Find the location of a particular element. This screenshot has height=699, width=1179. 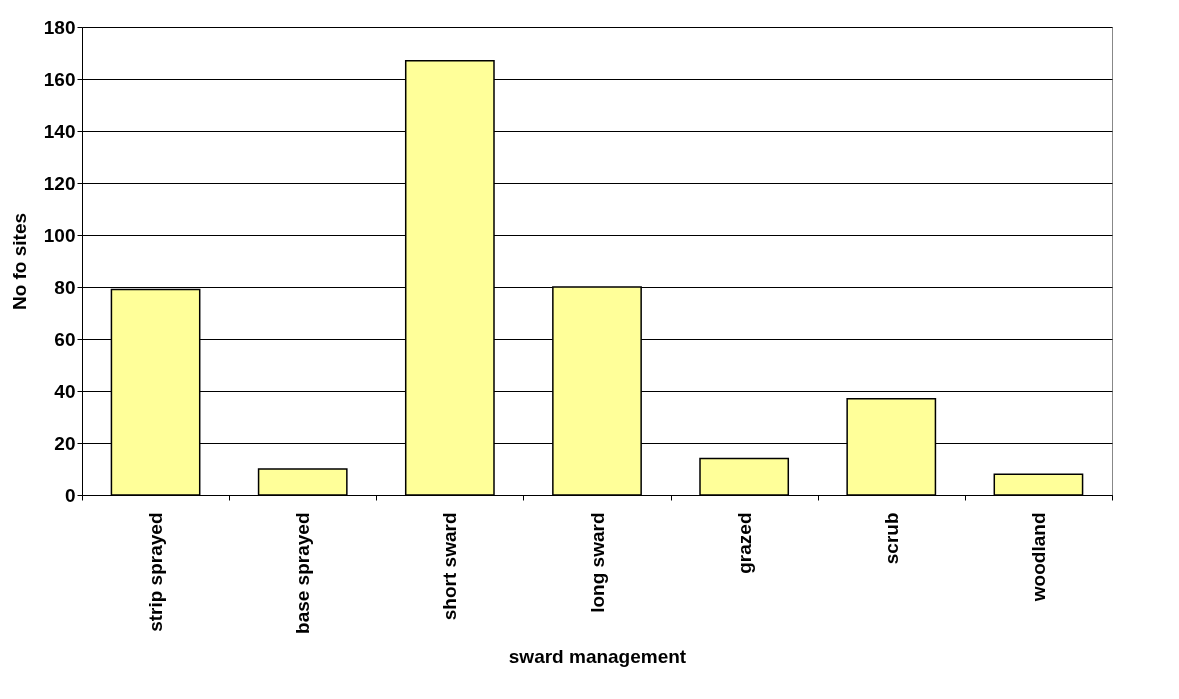

y-tick-label: 140 is located at coordinates (59, 131).